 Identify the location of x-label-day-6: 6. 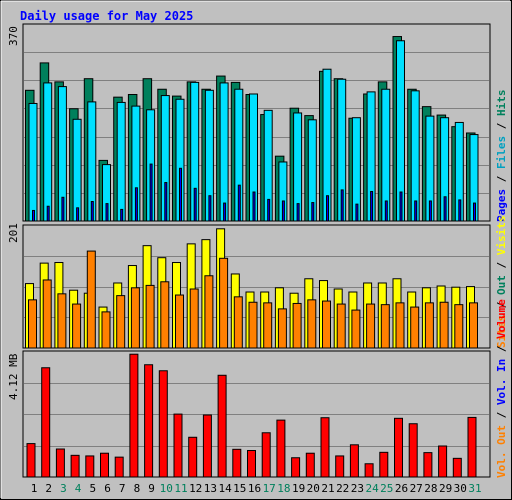
(107, 488).